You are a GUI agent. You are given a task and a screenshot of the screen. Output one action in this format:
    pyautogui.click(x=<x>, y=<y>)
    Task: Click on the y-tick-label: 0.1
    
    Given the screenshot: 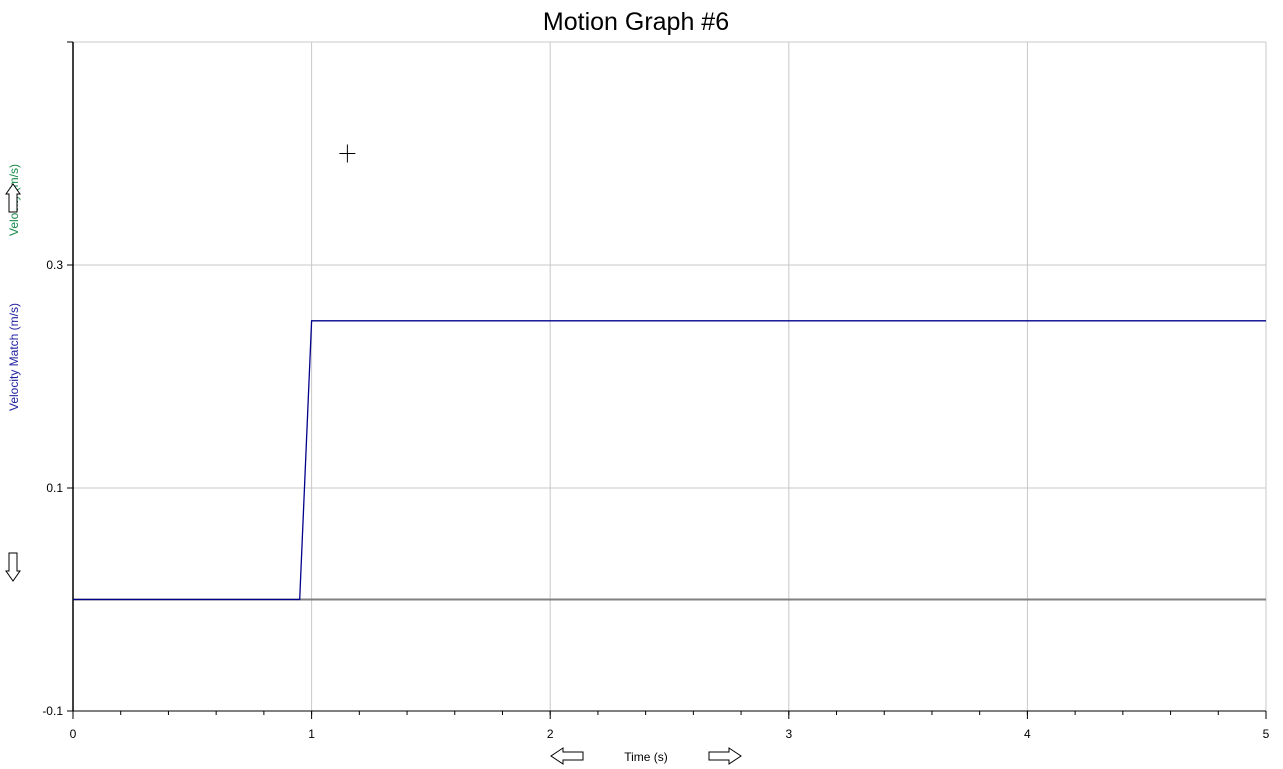 What is the action you would take?
    pyautogui.click(x=54, y=488)
    